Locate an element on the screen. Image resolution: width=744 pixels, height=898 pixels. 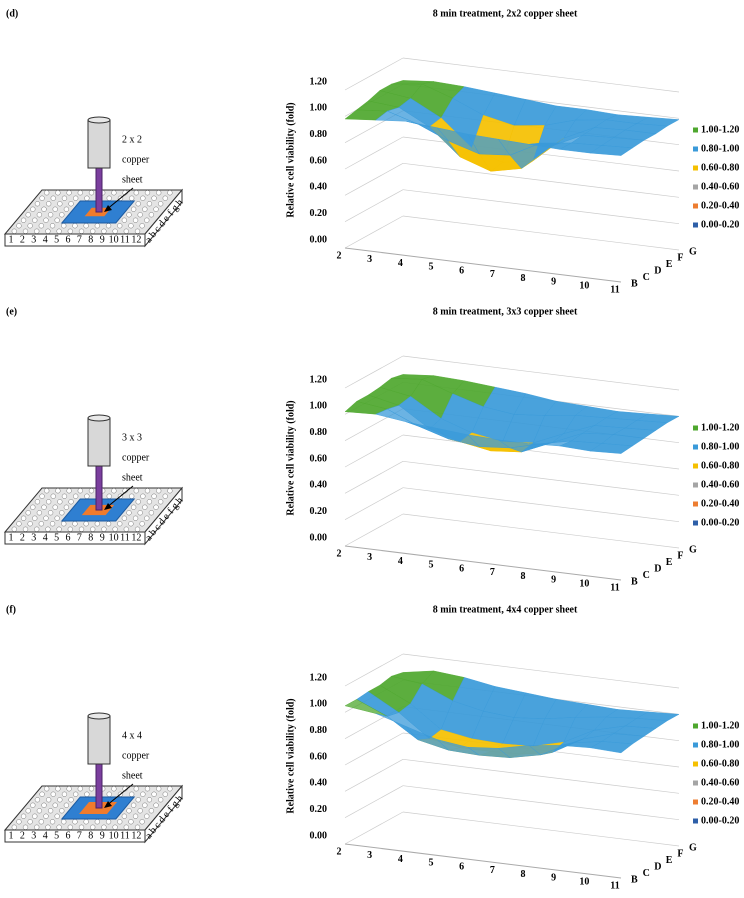
x-tick-label: 3 is located at coordinates (369, 855).